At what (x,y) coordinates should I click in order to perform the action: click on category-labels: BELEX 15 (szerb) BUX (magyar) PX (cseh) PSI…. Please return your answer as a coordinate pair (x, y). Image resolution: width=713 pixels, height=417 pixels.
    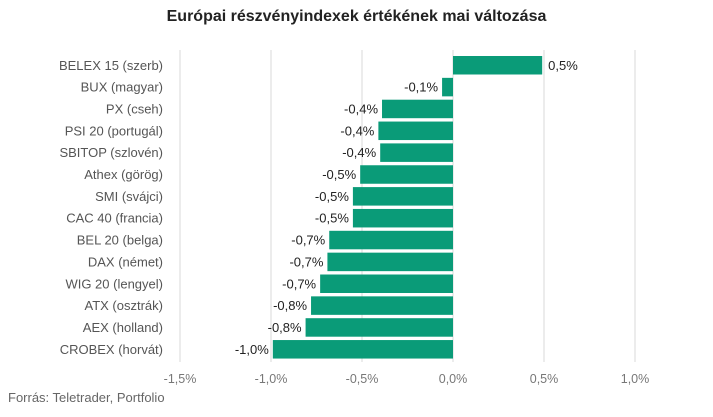
    Looking at the image, I should click on (111, 207).